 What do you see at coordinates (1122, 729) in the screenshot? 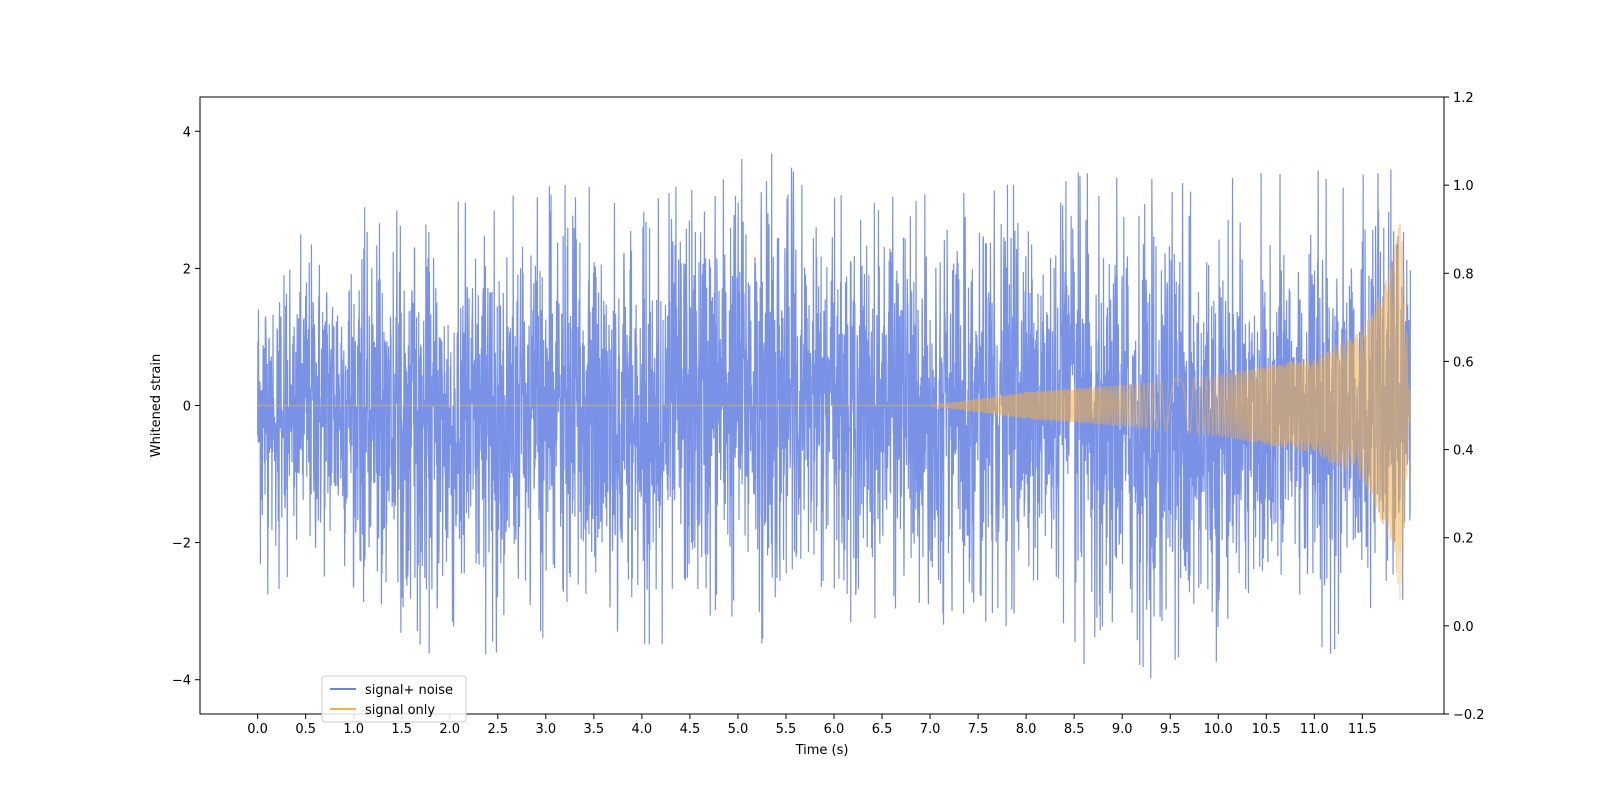
I see `x-tick-label: 9.0` at bounding box center [1122, 729].